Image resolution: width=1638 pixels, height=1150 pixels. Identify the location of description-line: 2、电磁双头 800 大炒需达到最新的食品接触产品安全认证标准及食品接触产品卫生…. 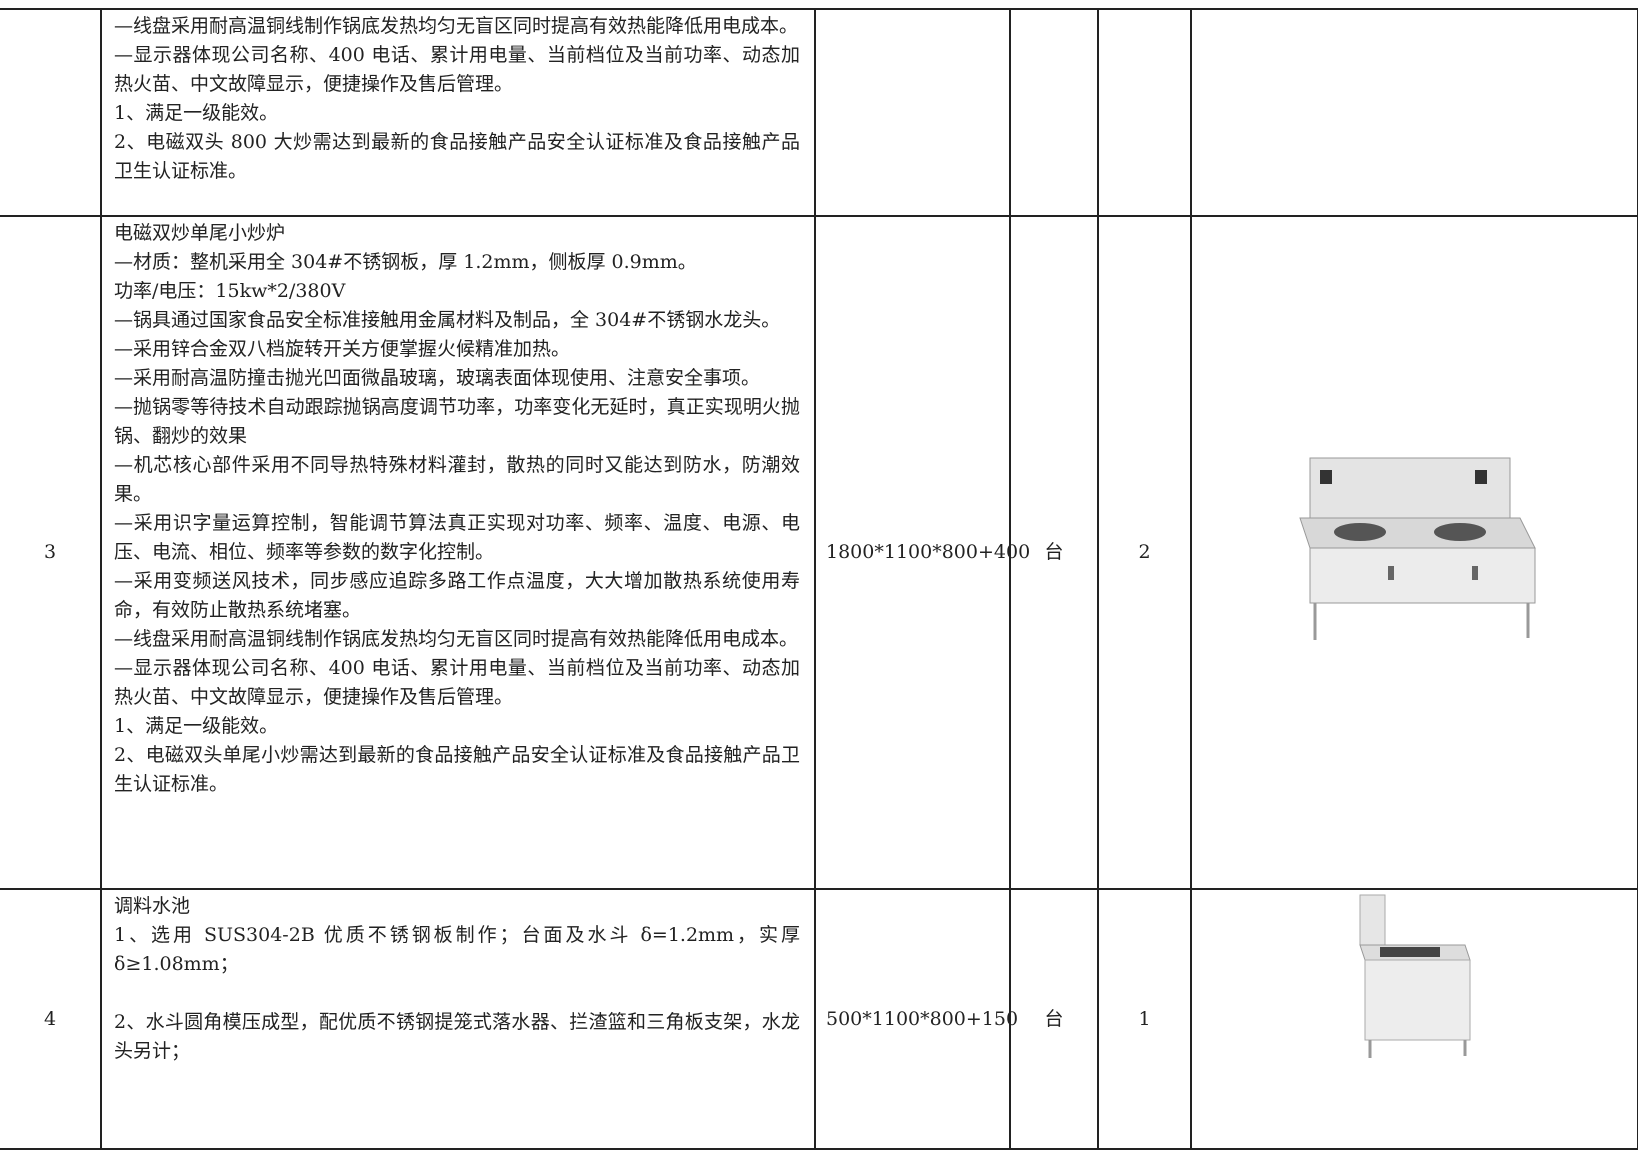
(457, 156).